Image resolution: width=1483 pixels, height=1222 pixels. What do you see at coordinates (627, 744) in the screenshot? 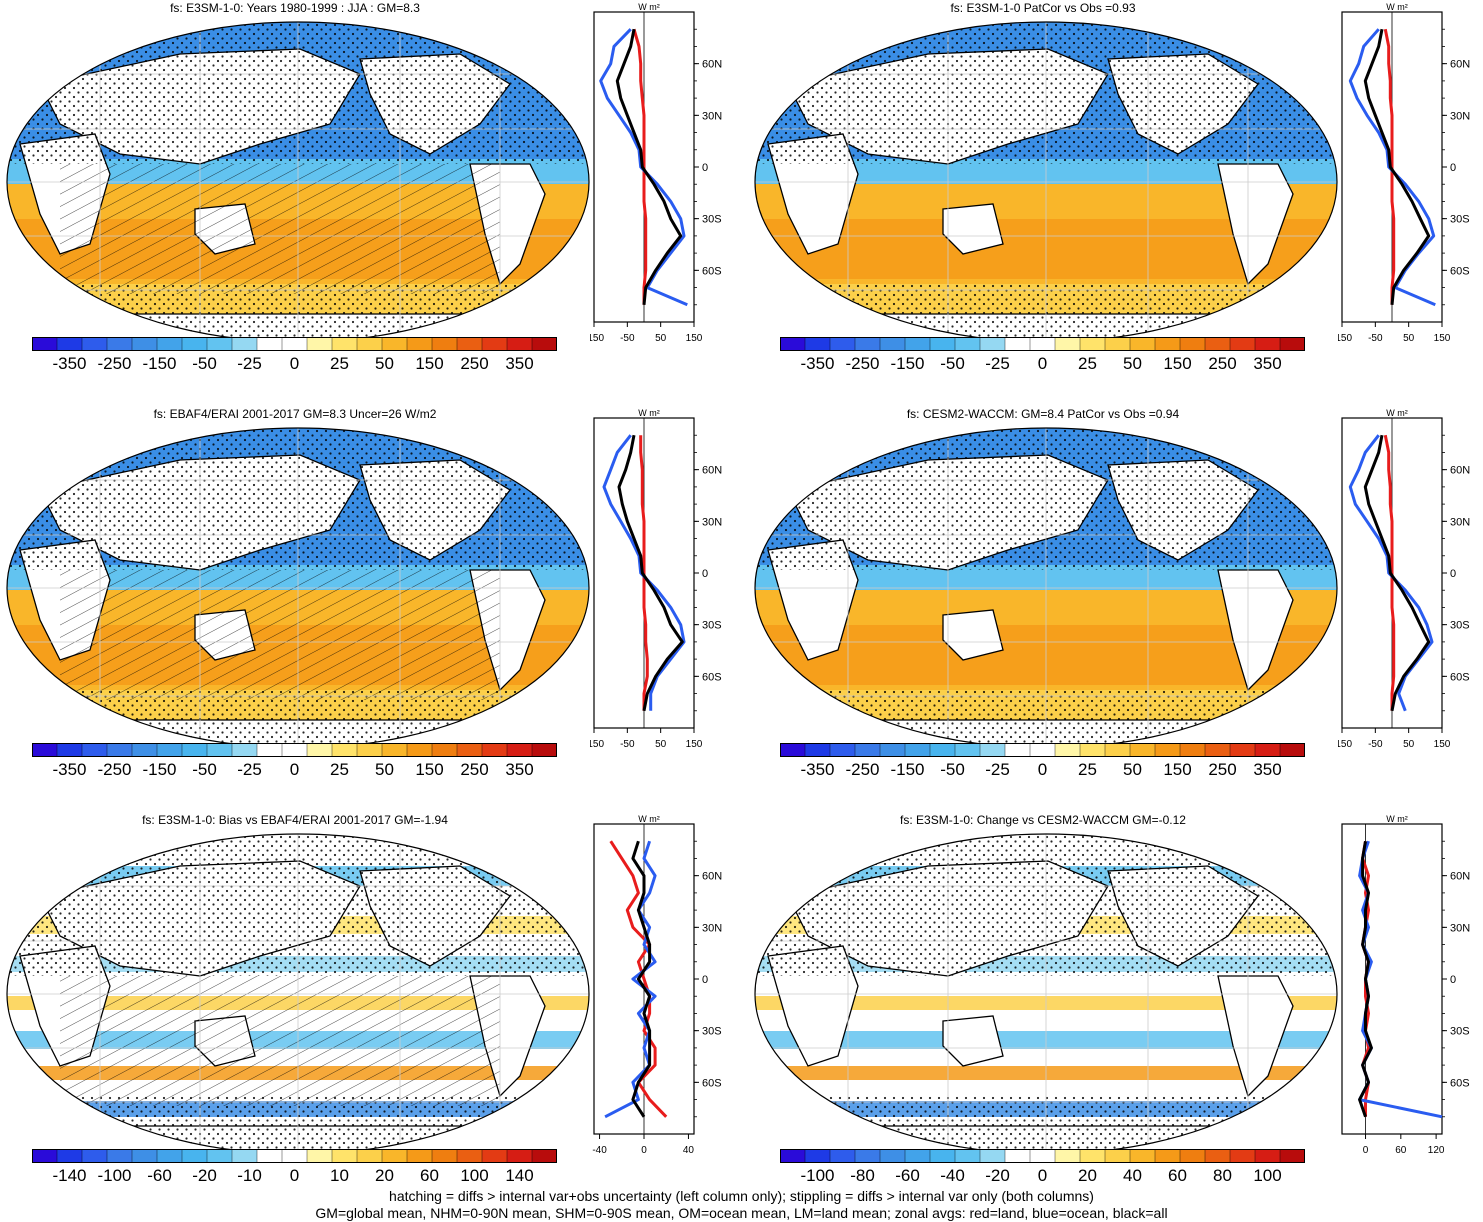
I see `x-tick-label: -50` at bounding box center [627, 744].